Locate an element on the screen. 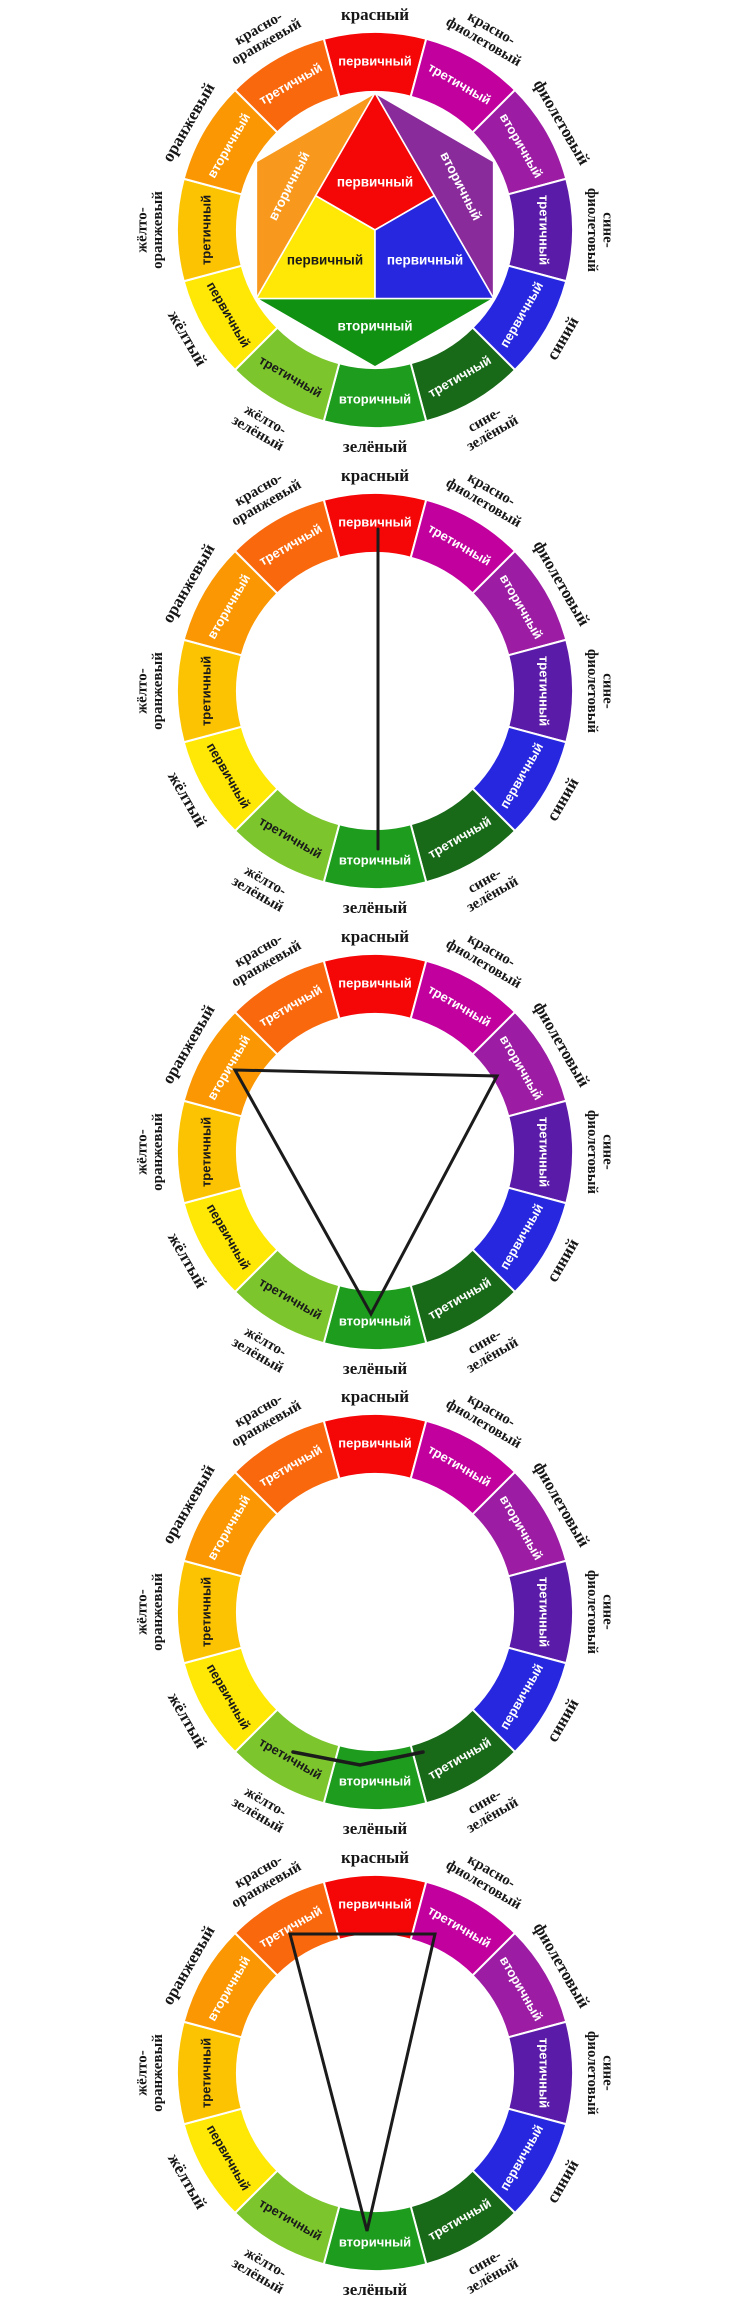  wheel-1-tier-label-red: первичный is located at coordinates (374, 60).